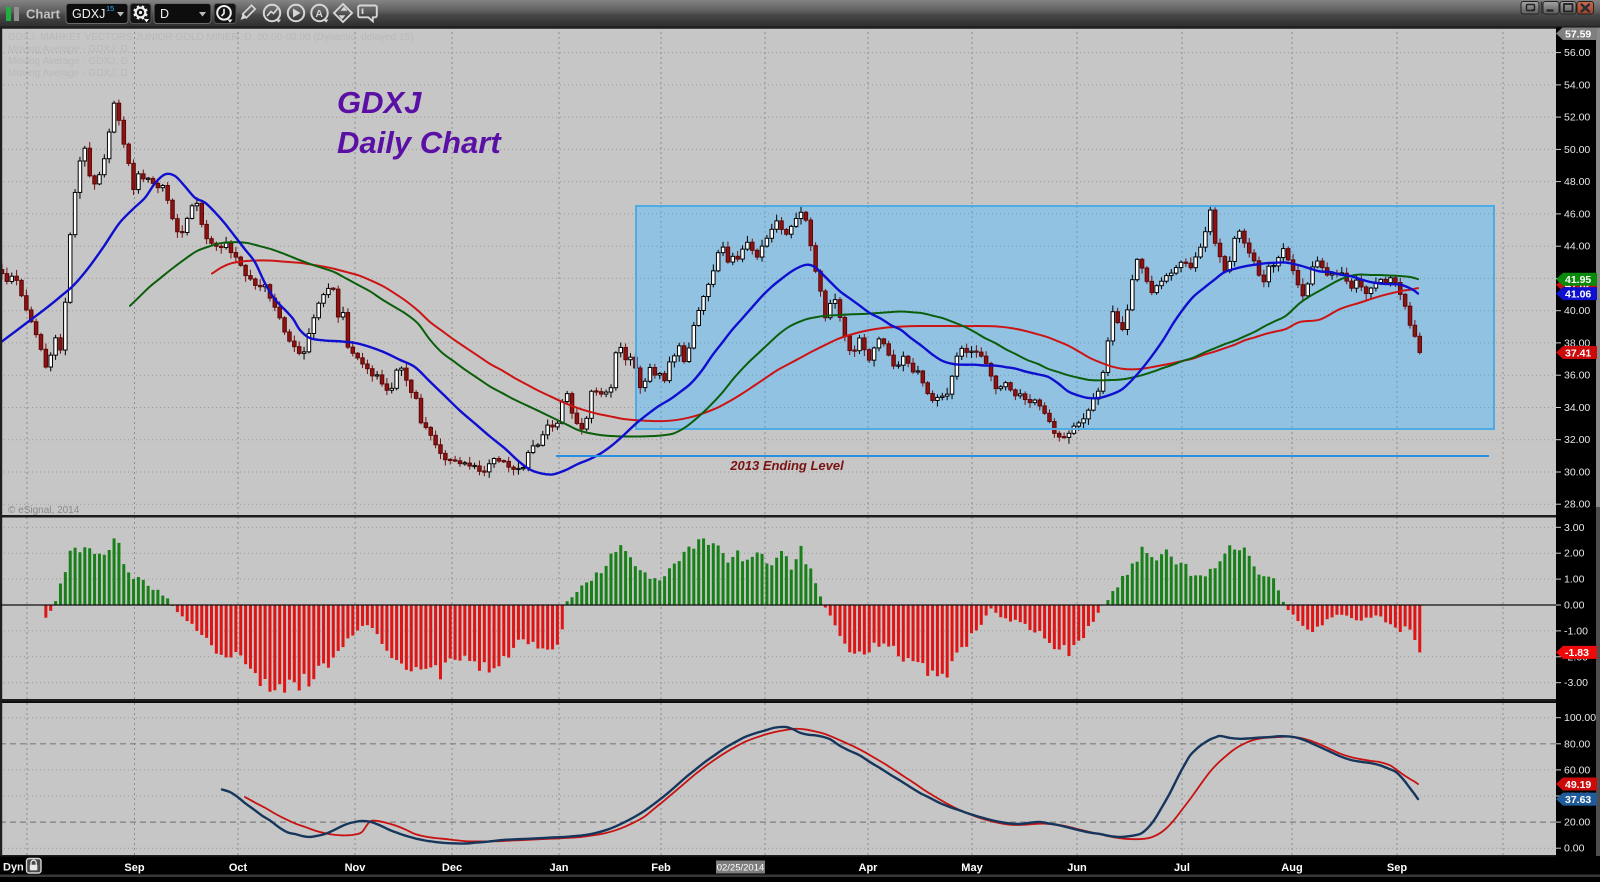 The width and height of the screenshot is (1600, 882). I want to click on svg-text: 37.41, so click(1578, 353).